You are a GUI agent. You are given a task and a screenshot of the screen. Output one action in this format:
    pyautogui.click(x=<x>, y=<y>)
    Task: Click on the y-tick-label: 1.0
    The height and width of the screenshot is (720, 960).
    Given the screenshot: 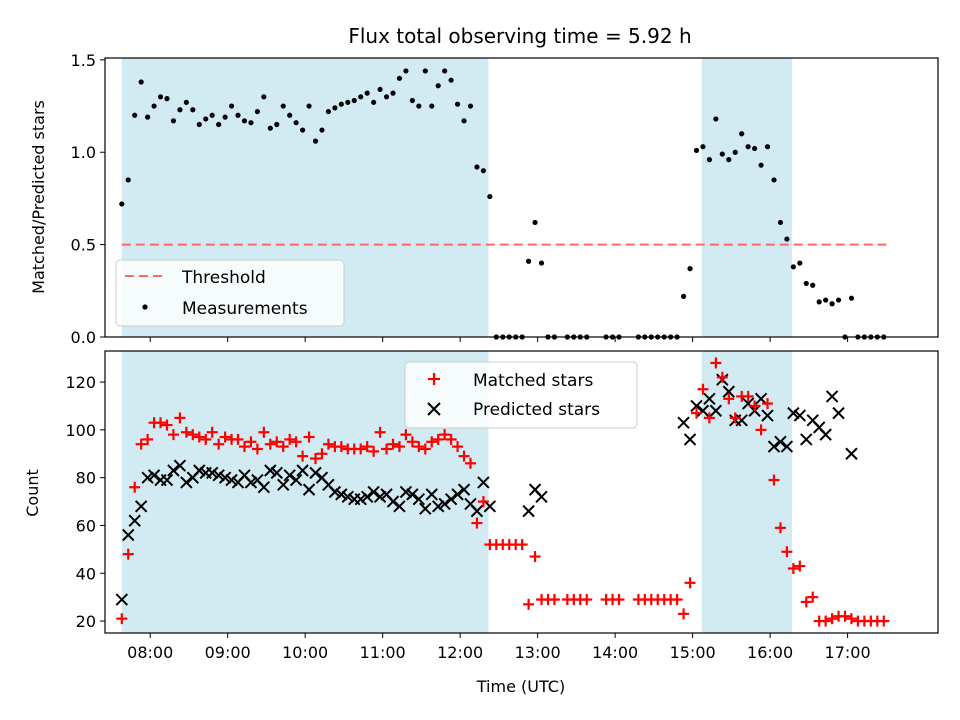 What is the action you would take?
    pyautogui.click(x=83, y=152)
    